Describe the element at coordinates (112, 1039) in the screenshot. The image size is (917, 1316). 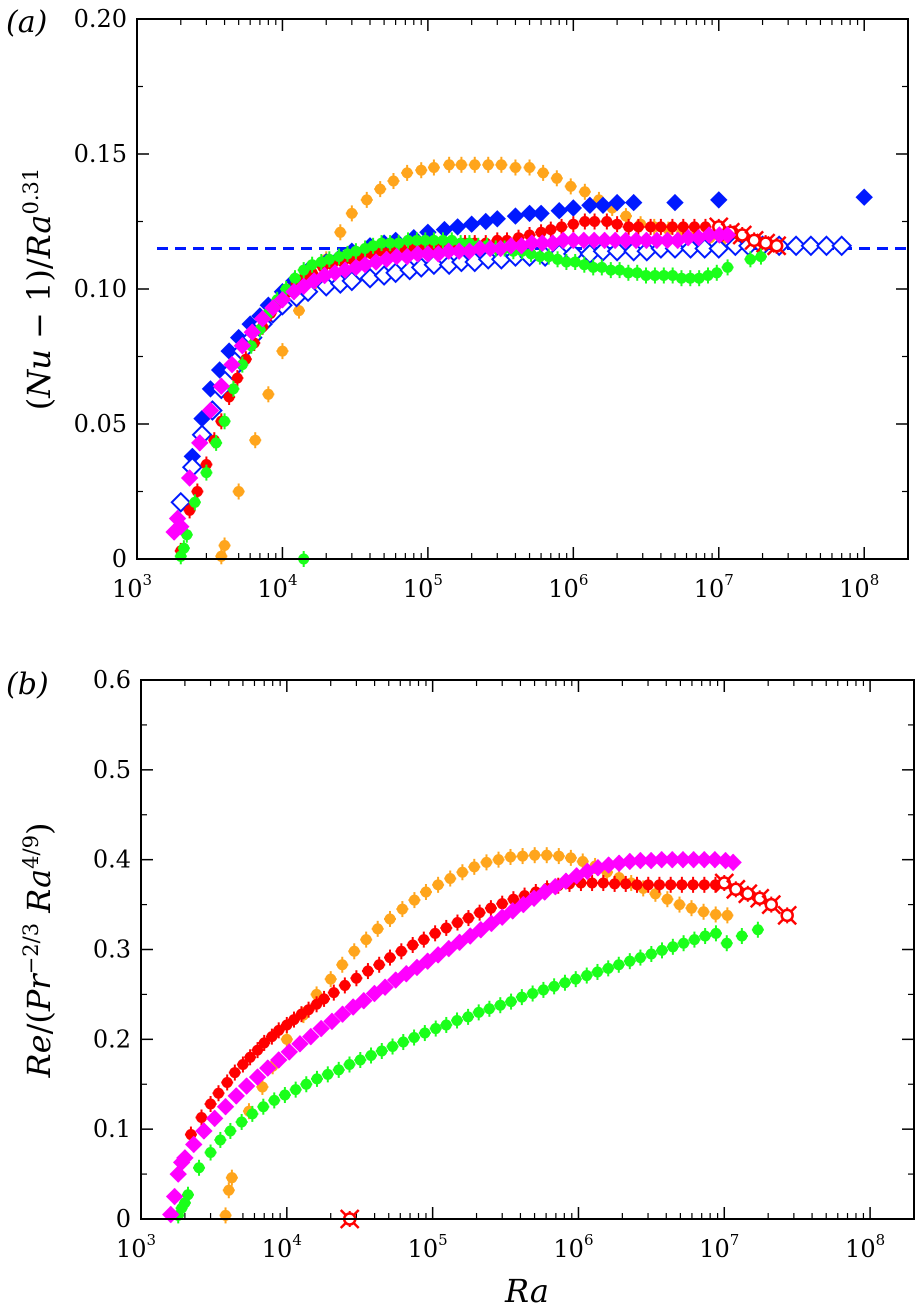
I see `y-tick-label: 0.2` at that location.